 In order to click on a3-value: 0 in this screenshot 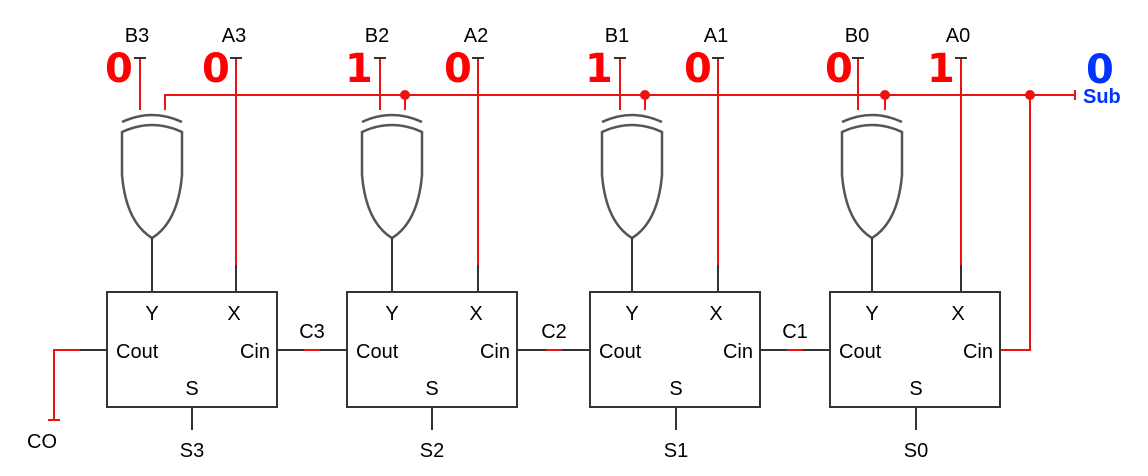, I will do `click(216, 69)`.